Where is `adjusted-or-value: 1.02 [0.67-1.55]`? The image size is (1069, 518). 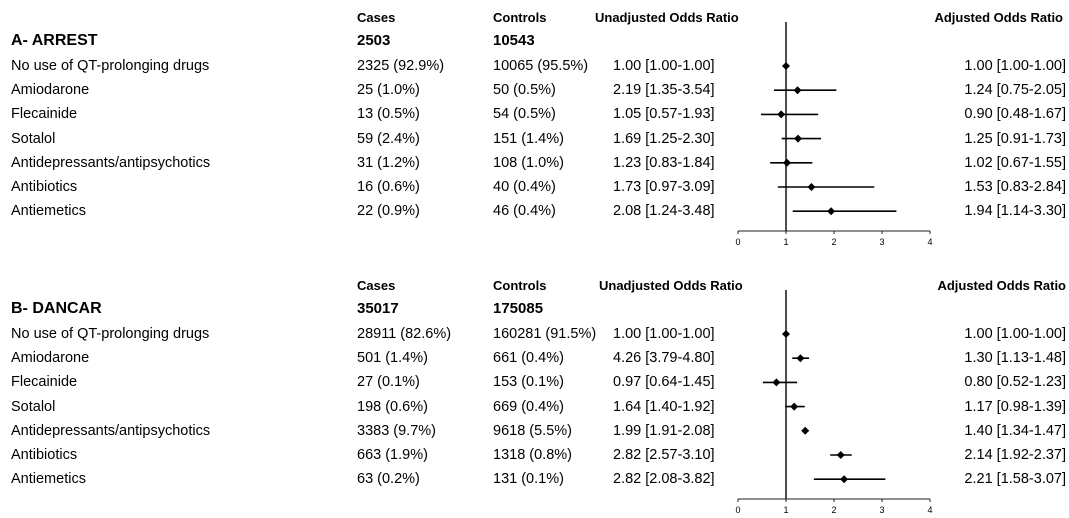 adjusted-or-value: 1.02 [0.67-1.55] is located at coordinates (1015, 162).